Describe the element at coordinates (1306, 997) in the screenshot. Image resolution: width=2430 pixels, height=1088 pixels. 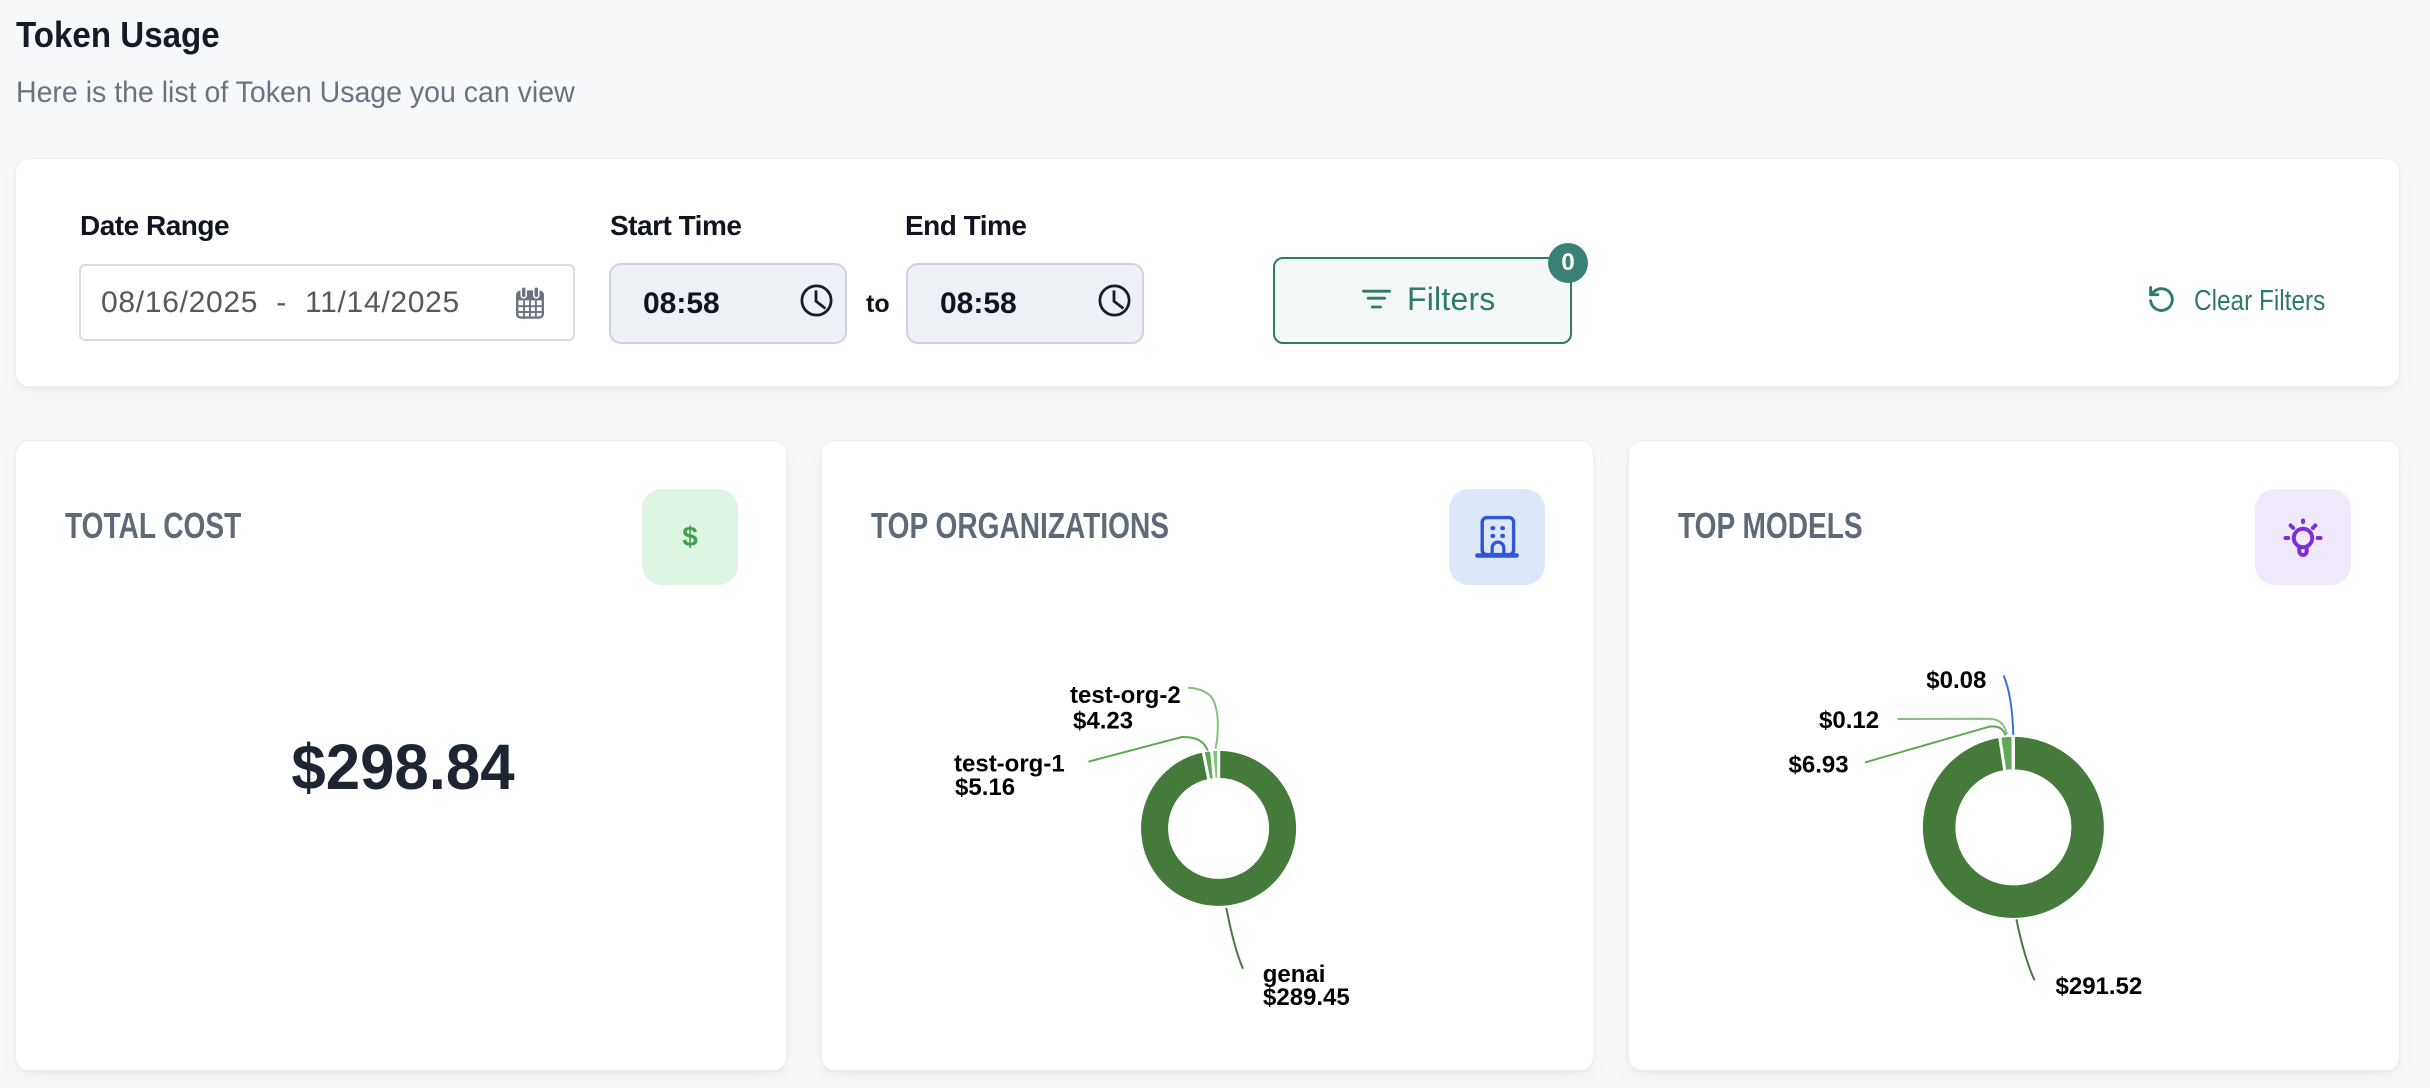
I see `svg-text: $289.45` at that location.